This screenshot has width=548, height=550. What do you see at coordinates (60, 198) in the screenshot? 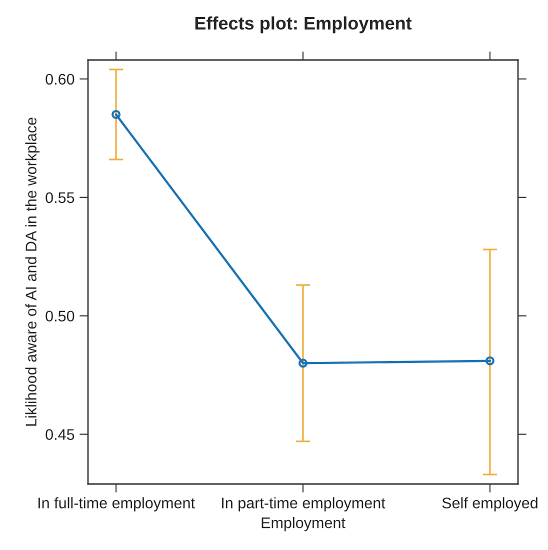
I see `y-tick-label: 0.55` at bounding box center [60, 198].